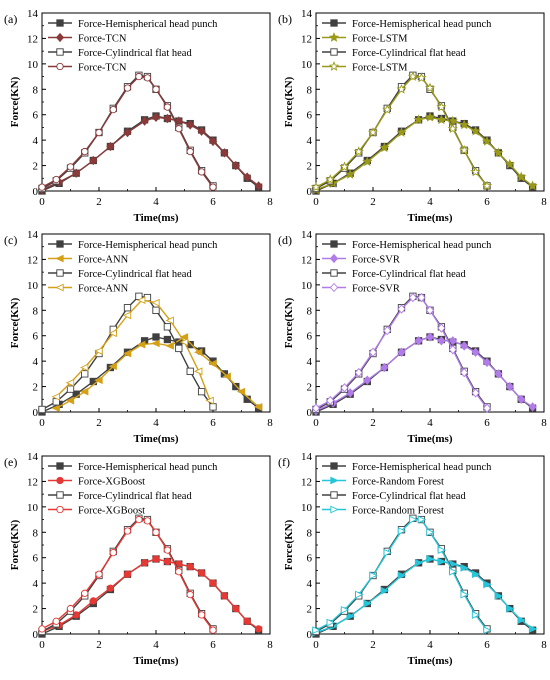 Image resolution: width=550 pixels, height=680 pixels. What do you see at coordinates (306, 39) in the screenshot?
I see `y-tick-label: 12` at bounding box center [306, 39].